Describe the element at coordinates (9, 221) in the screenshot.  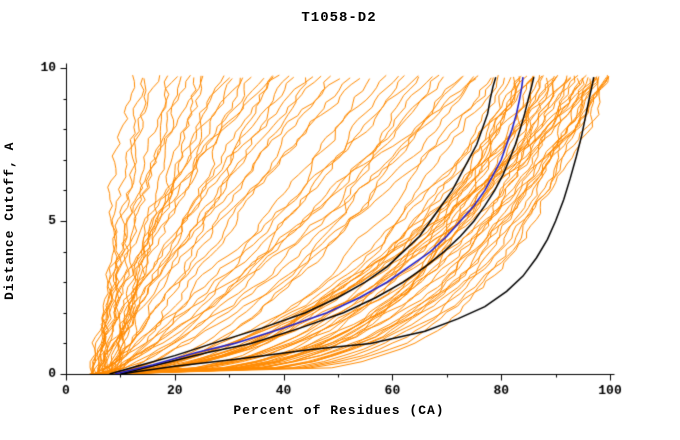
I see `y-axis-label: Distance Cutoff, A` at that location.